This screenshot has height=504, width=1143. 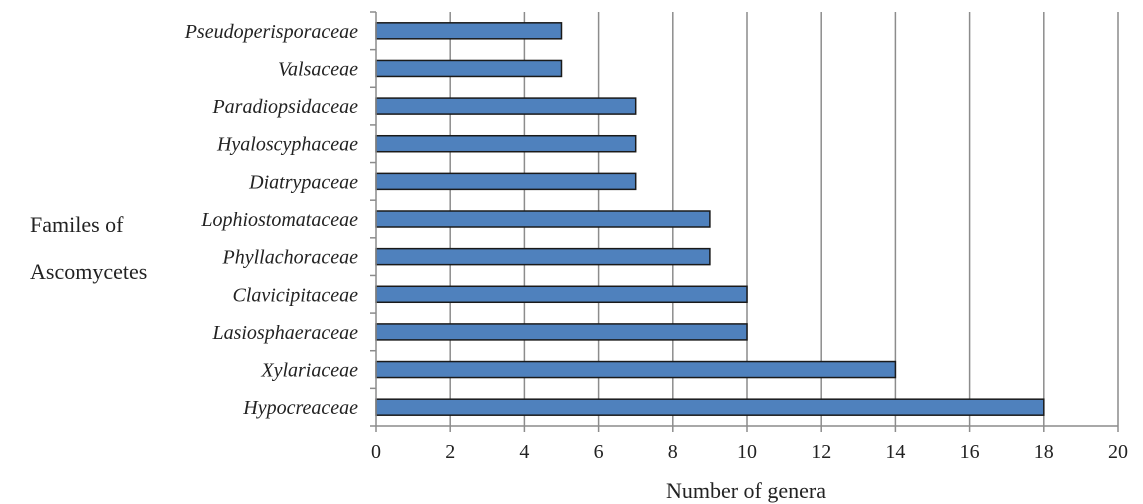 I want to click on category-label: Diatrypaceae, so click(x=303, y=182).